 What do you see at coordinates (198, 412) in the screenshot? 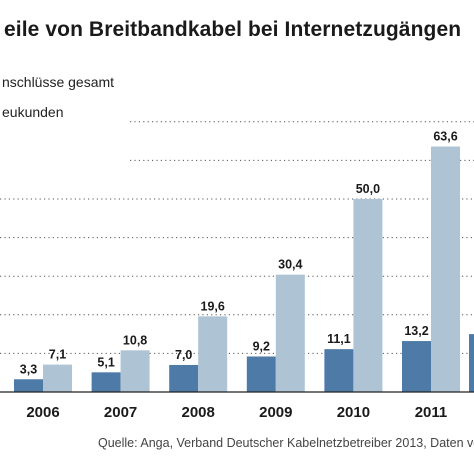
I see `x-tick-label: 2008` at bounding box center [198, 412].